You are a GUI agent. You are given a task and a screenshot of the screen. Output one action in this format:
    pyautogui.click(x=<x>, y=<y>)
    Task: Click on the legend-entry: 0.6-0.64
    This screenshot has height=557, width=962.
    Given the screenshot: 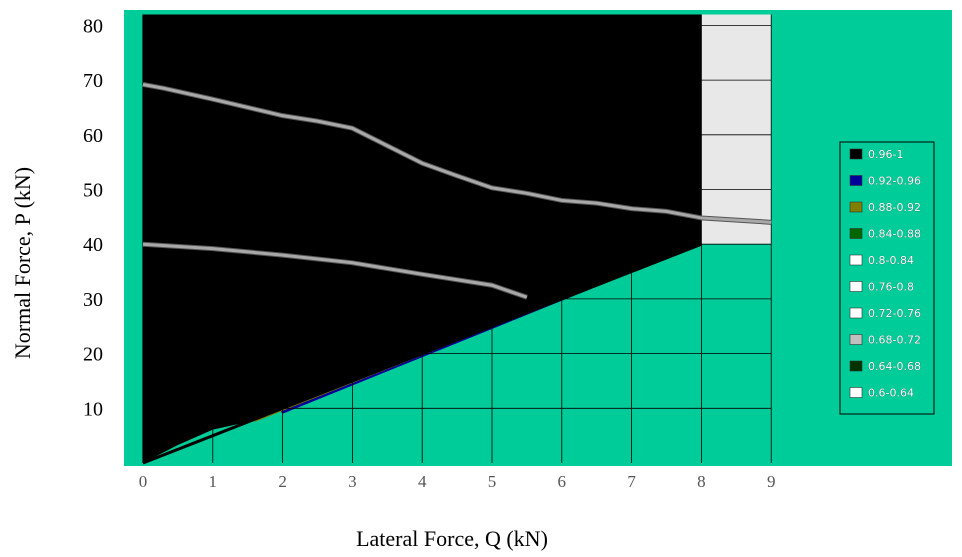 What is the action you would take?
    pyautogui.click(x=881, y=393)
    